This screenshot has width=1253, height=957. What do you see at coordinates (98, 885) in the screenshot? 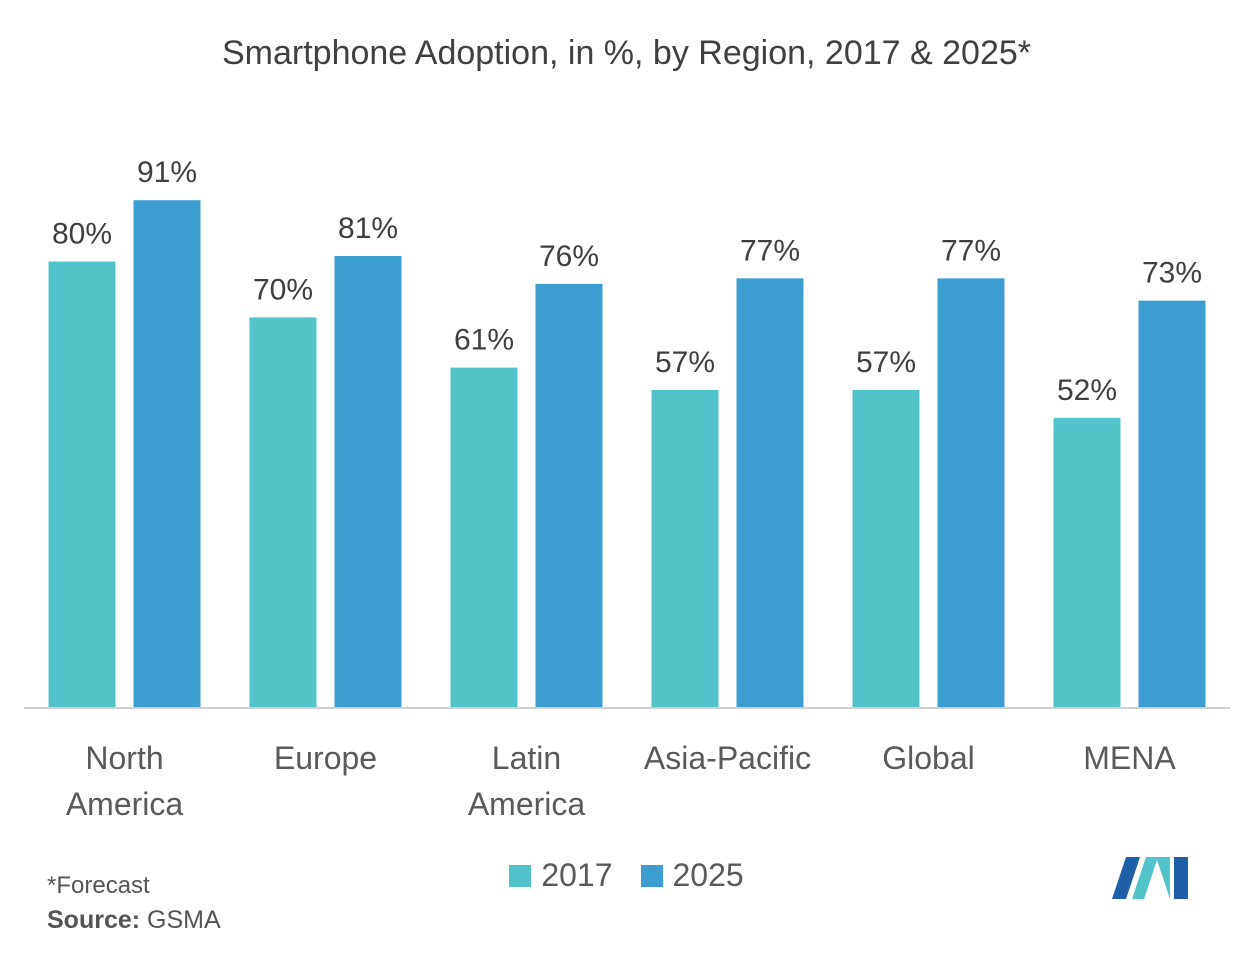
I see `footnote: *Forecast` at bounding box center [98, 885].